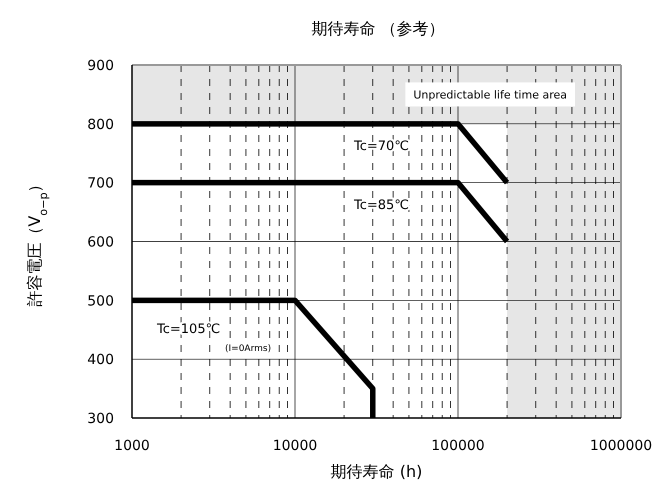  Describe the element at coordinates (100, 184) in the screenshot. I see `y-tick-label: 700` at that location.